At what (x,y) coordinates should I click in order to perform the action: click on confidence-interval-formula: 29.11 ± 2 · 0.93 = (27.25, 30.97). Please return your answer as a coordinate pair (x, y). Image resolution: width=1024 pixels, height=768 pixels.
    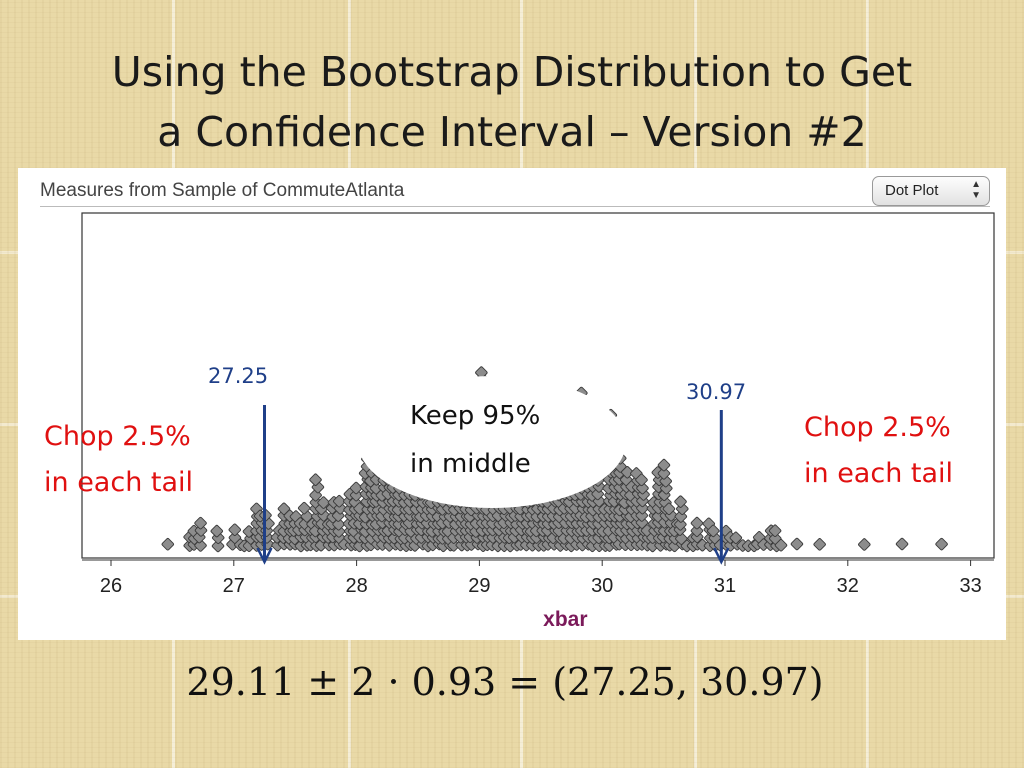
    Looking at the image, I should click on (505, 682).